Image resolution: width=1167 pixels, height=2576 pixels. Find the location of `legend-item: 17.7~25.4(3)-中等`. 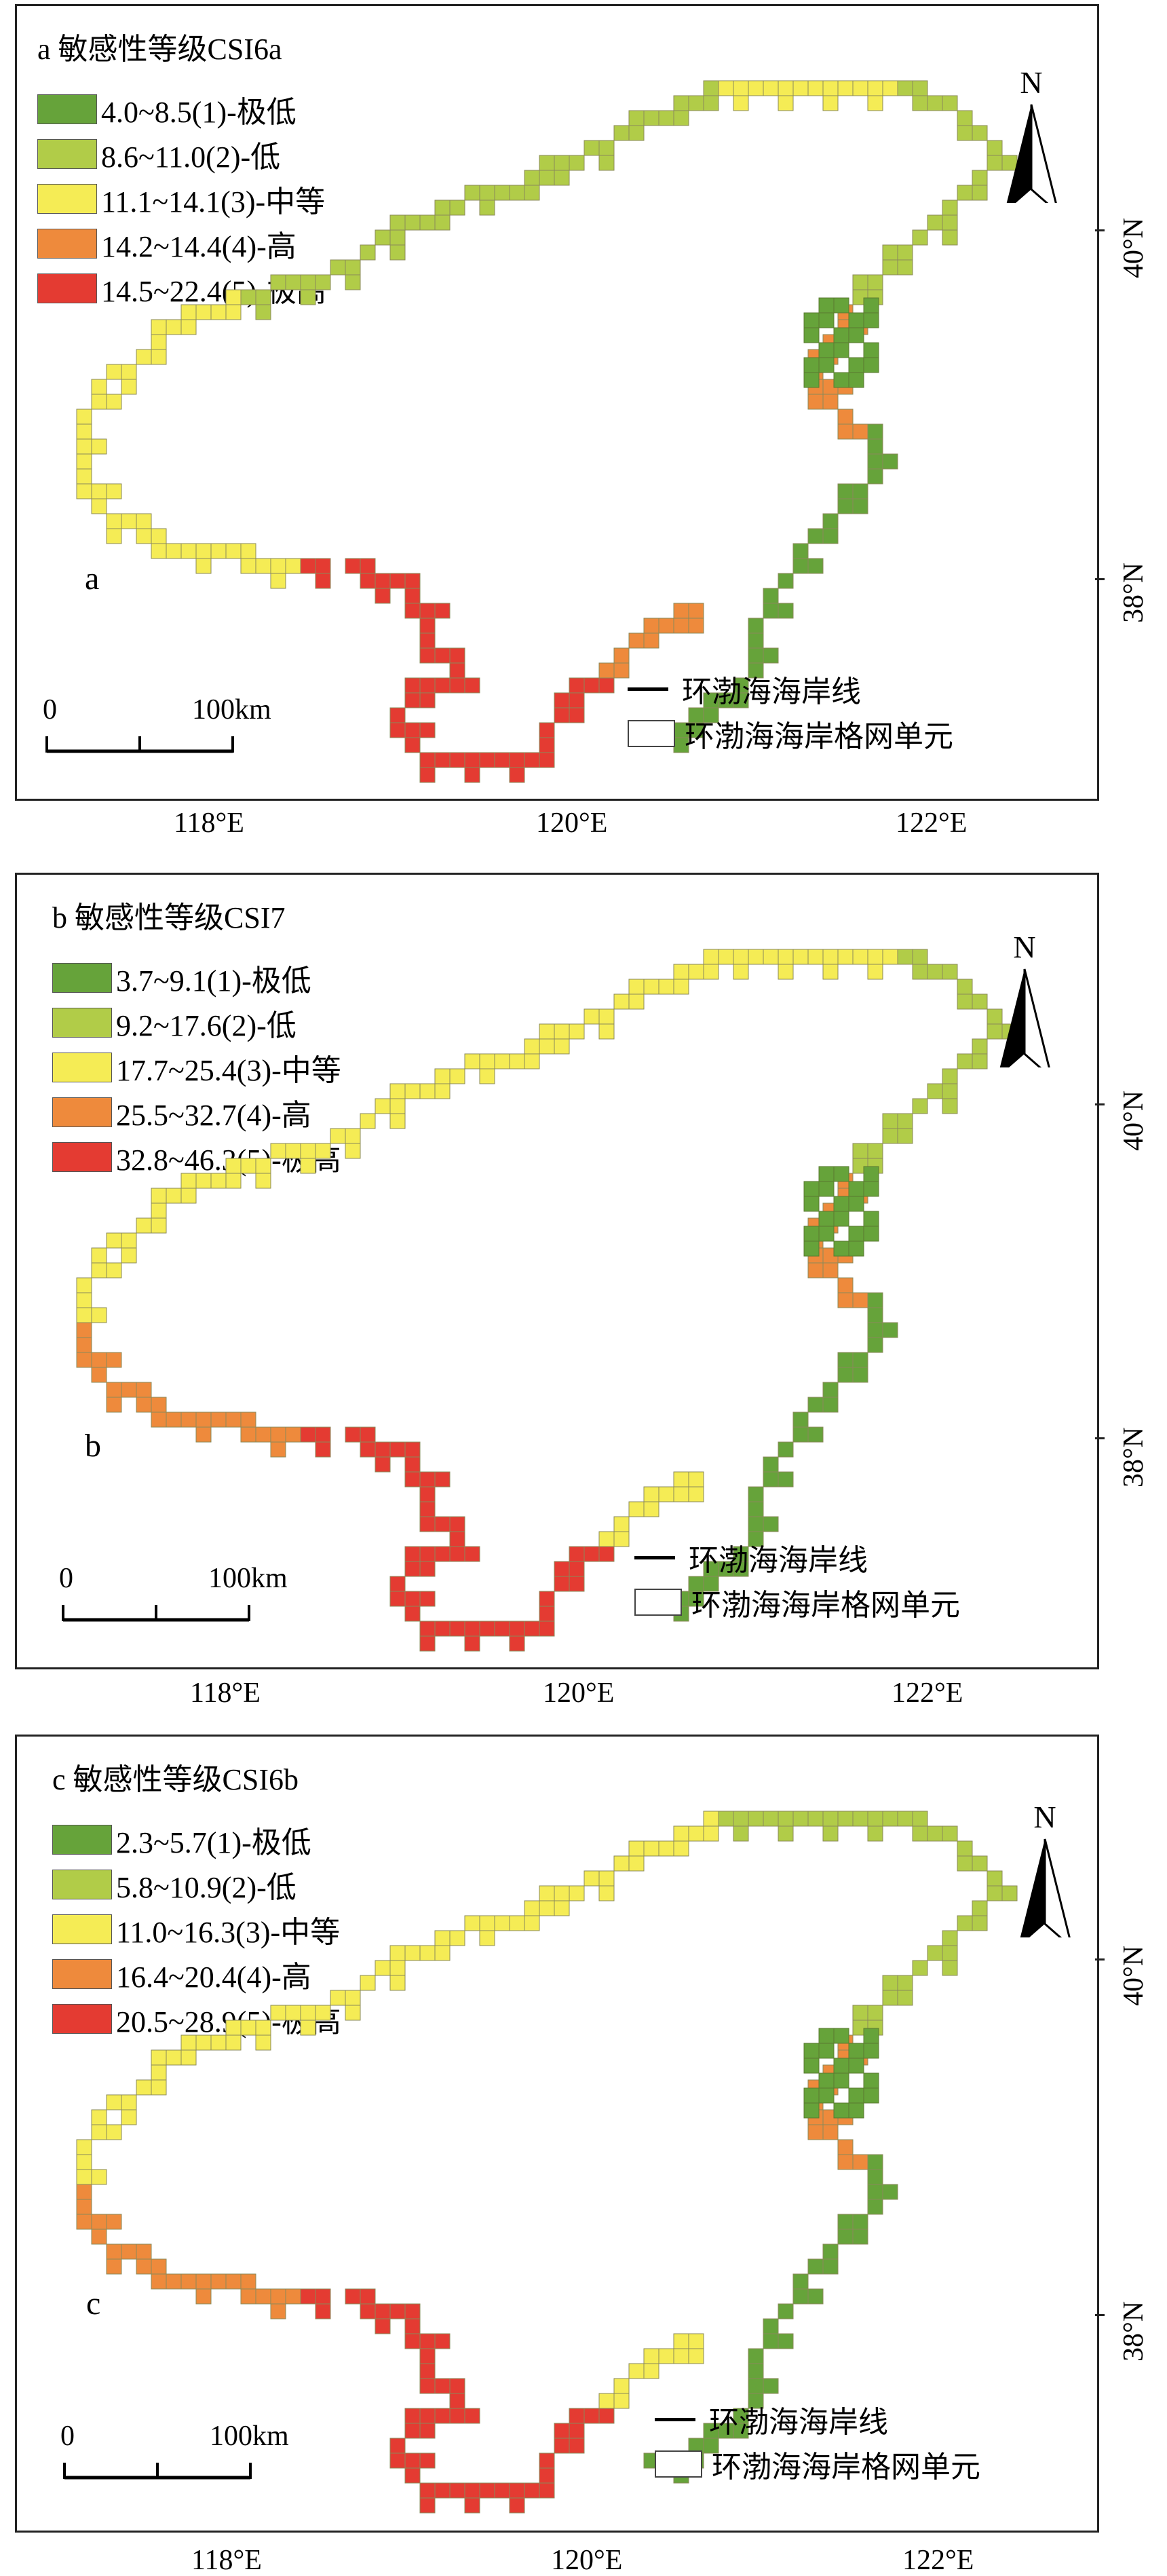

legend-item: 17.7~25.4(3)-中等 is located at coordinates (197, 1069).